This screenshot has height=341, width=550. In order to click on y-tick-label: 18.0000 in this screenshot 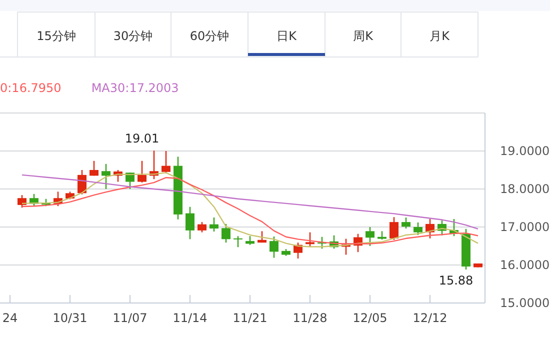, I will do `click(525, 189)`.